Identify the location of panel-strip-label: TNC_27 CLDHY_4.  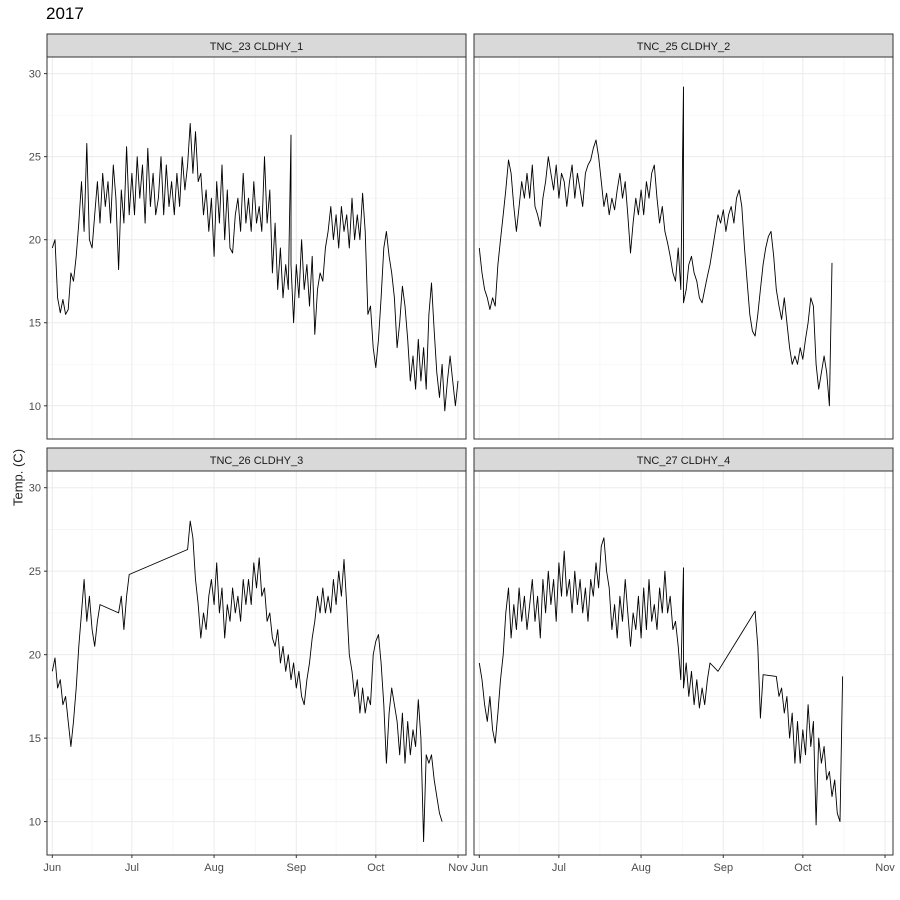
(684, 461).